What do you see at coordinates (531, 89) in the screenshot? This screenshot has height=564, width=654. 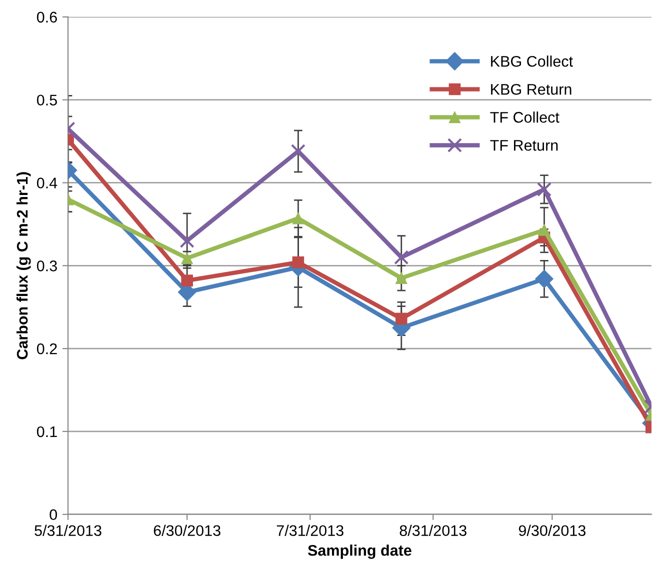 I see `legend-label: KBG Return` at bounding box center [531, 89].